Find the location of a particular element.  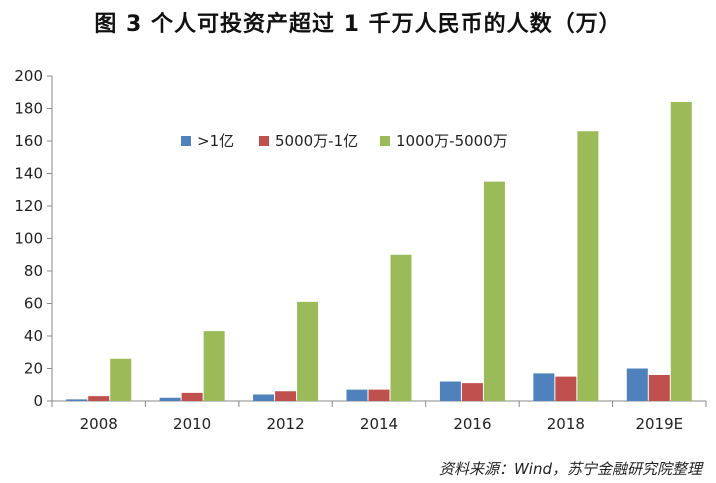

x-tick-label: 2010 is located at coordinates (192, 424).